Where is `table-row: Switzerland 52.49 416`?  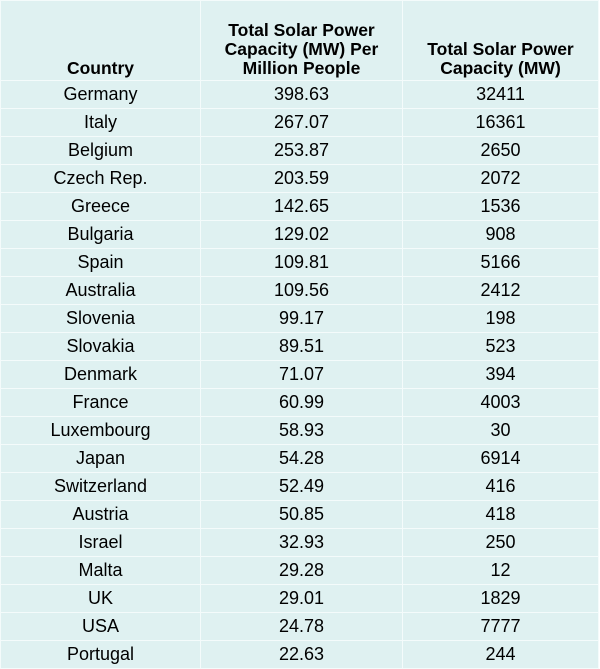
table-row: Switzerland 52.49 416 is located at coordinates (299, 486).